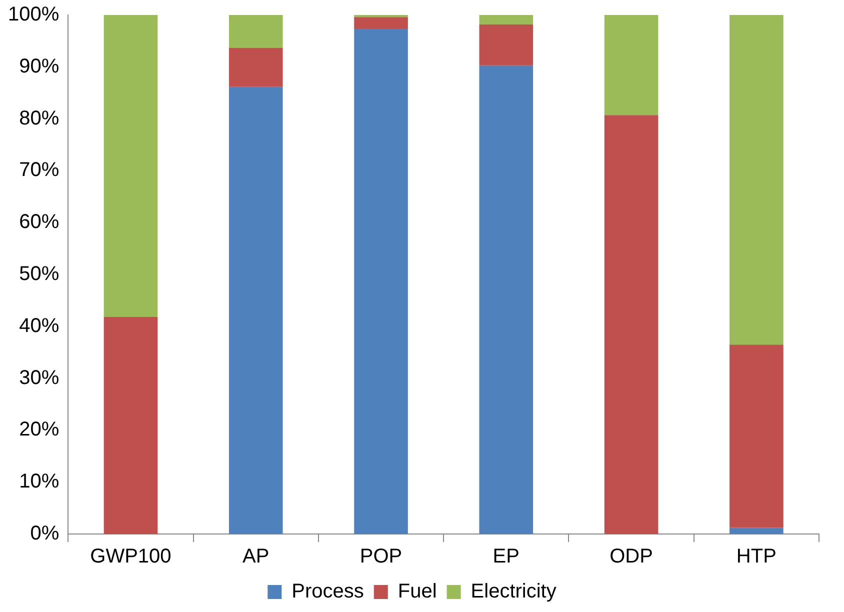  Describe the element at coordinates (39, 325) in the screenshot. I see `y-tick-label: 40%` at that location.